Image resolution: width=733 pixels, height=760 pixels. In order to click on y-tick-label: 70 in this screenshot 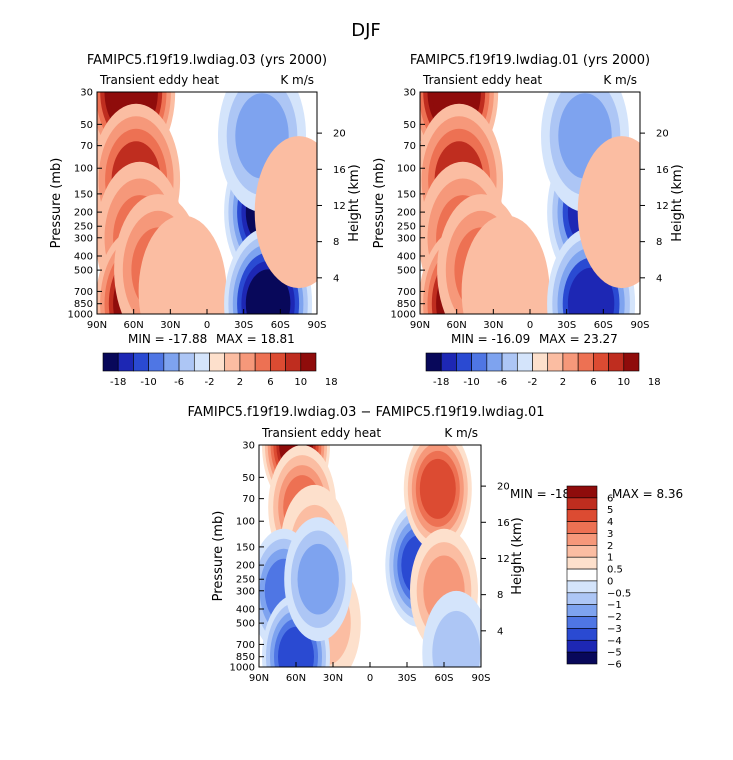, I will do `click(409, 146)`.